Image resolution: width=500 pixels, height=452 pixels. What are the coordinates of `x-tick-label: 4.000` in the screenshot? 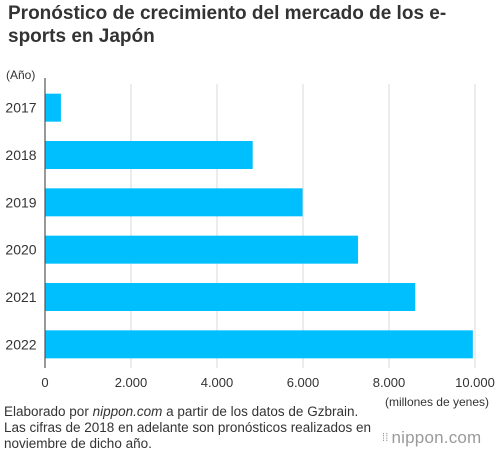 It's located at (217, 382).